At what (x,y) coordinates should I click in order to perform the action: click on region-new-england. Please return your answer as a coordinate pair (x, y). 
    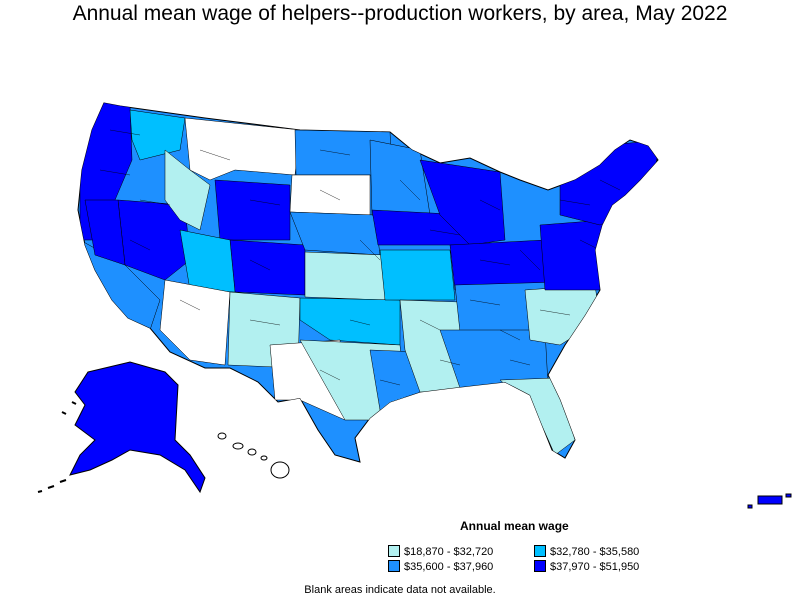
    Looking at the image, I should click on (608, 182).